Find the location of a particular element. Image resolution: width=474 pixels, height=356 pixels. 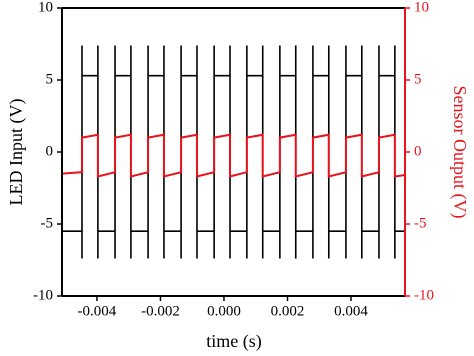

y2-tick-label: 10 is located at coordinates (421, 7).